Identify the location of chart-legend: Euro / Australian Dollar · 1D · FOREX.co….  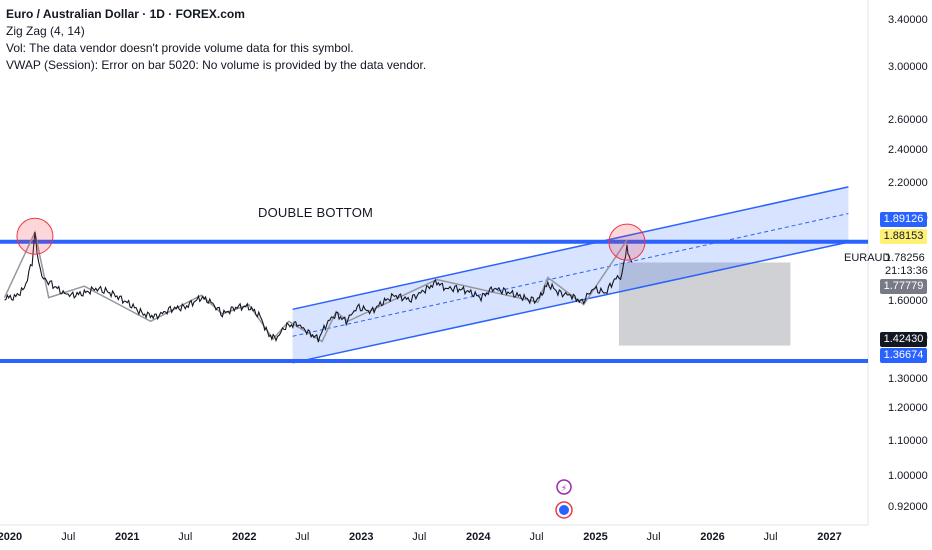
(216, 40).